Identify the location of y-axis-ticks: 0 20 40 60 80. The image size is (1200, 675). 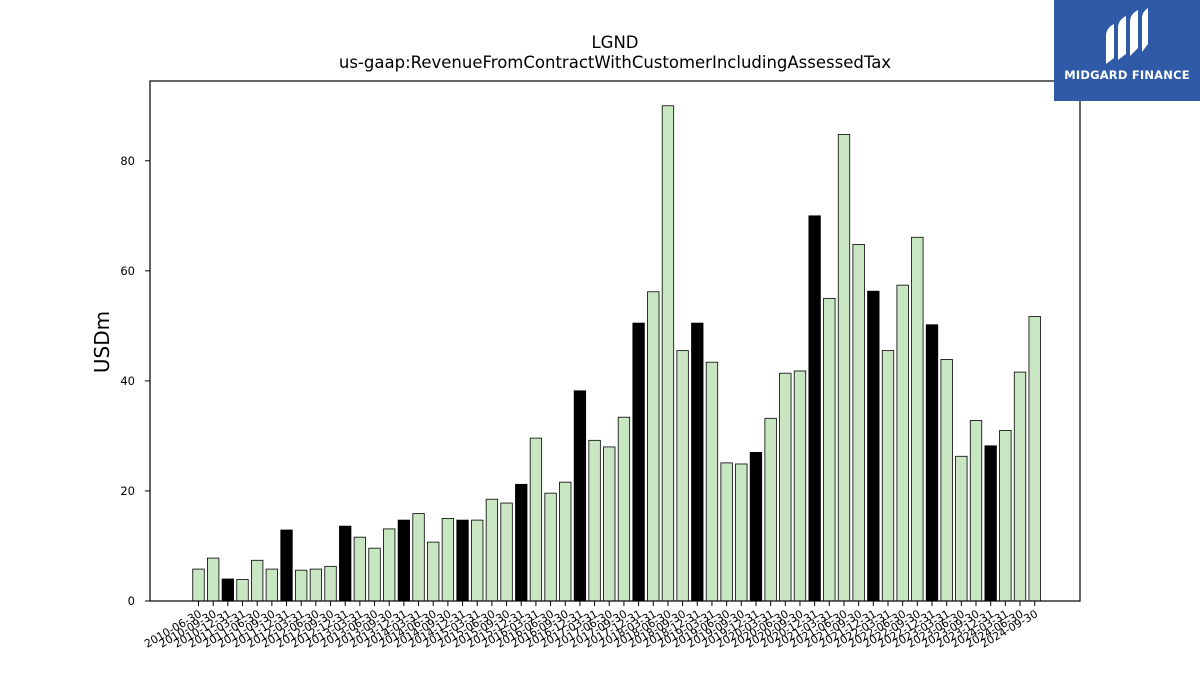
(135, 381).